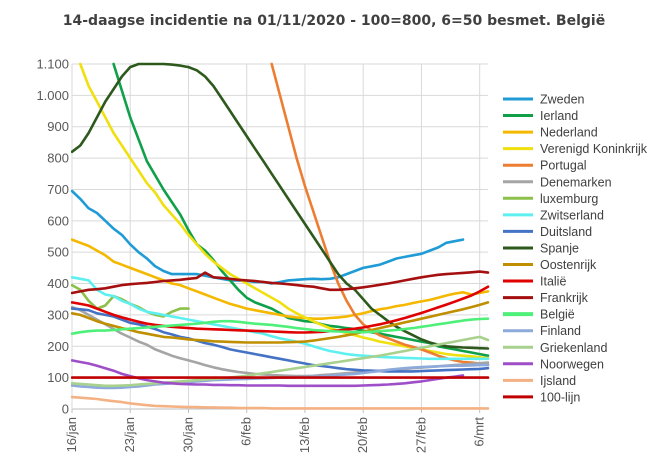  I want to click on series-line-zwitserland, so click(280, 318).